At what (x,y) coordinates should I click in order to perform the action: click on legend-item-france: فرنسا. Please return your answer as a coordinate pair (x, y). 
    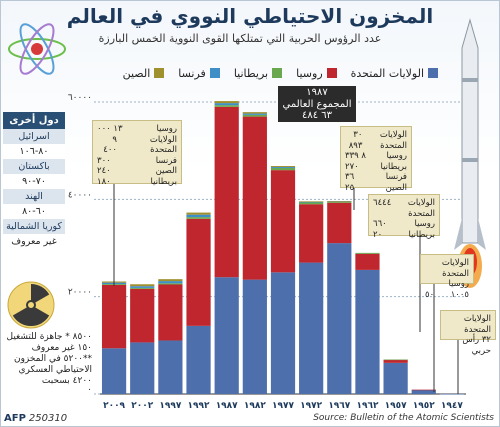
    Looking at the image, I should click on (199, 73).